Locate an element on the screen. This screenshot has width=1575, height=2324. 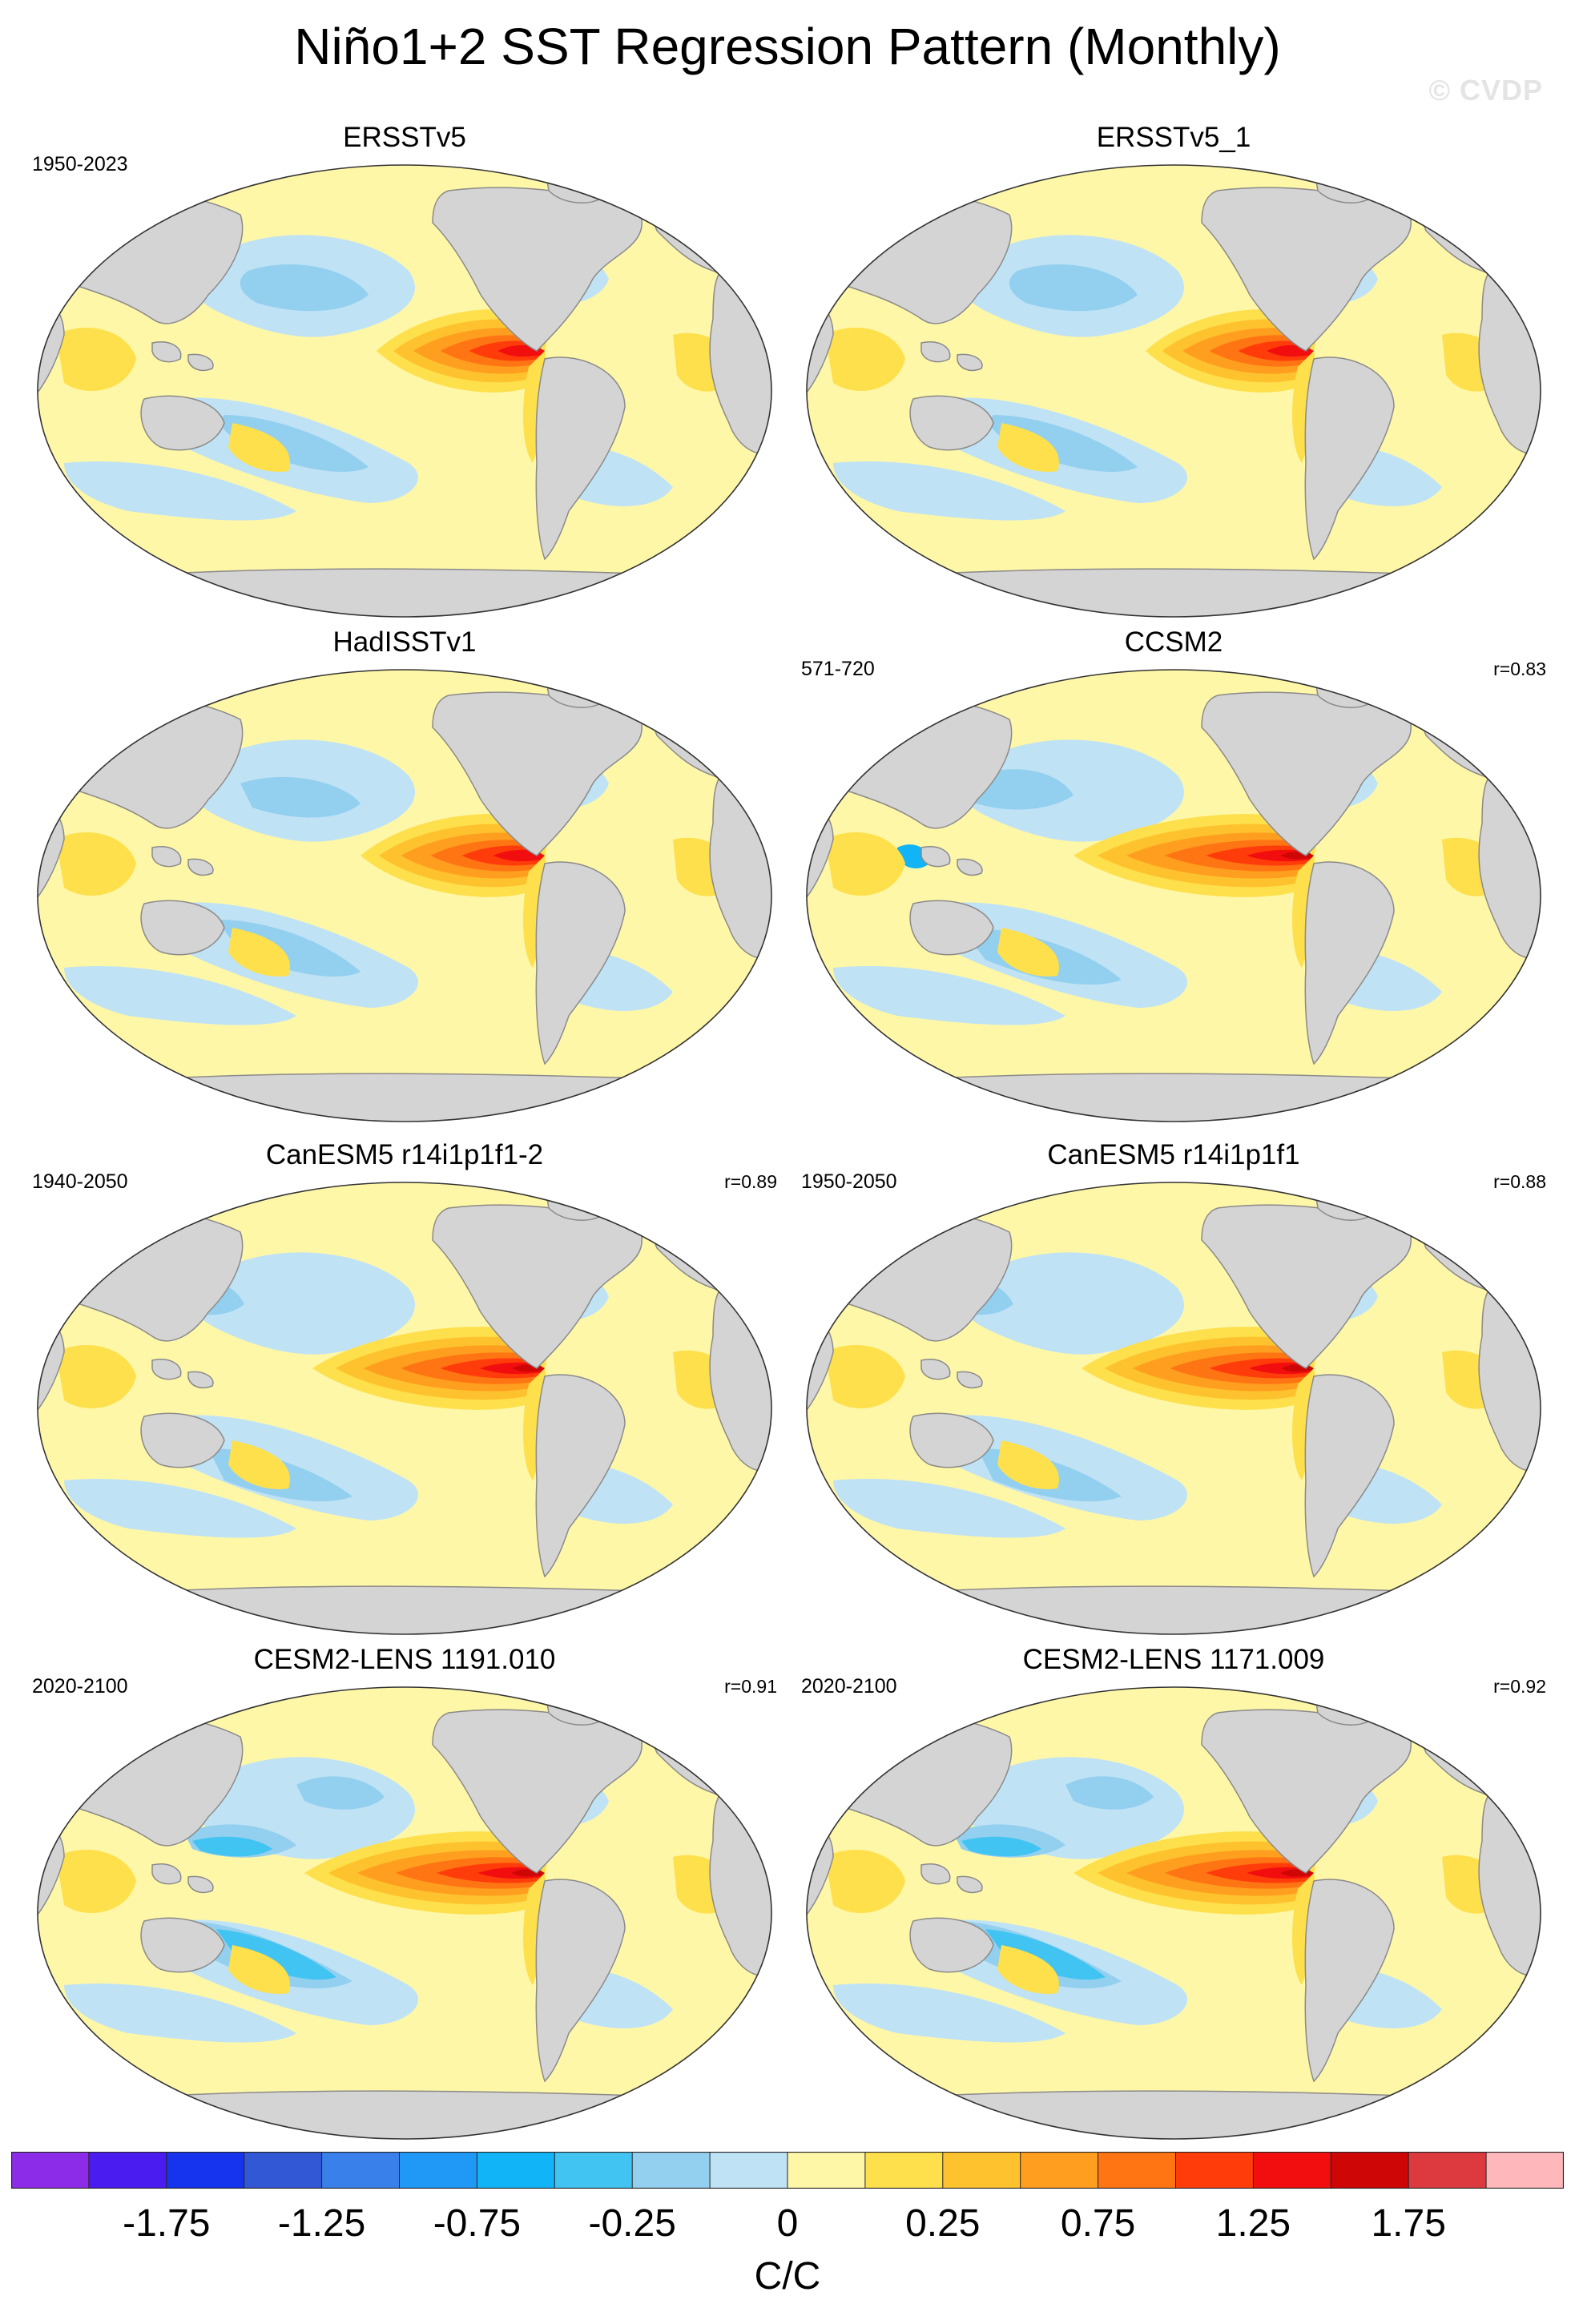
colorbar-units: C/C is located at coordinates (787, 2276).